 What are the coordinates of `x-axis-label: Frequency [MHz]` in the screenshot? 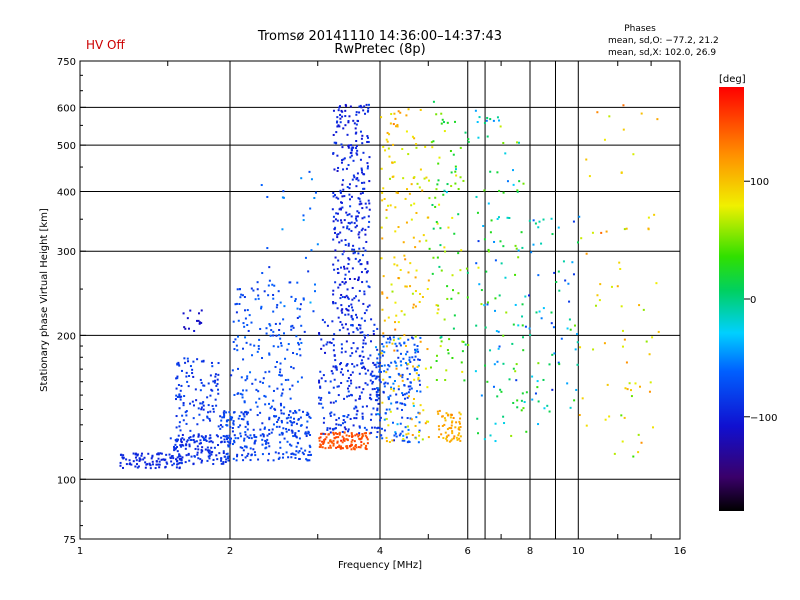 It's located at (380, 565).